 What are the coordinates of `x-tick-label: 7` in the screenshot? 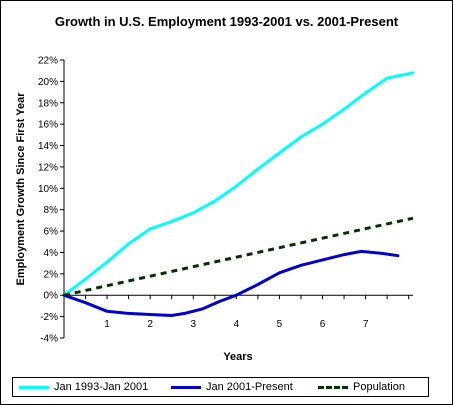 It's located at (366, 324).